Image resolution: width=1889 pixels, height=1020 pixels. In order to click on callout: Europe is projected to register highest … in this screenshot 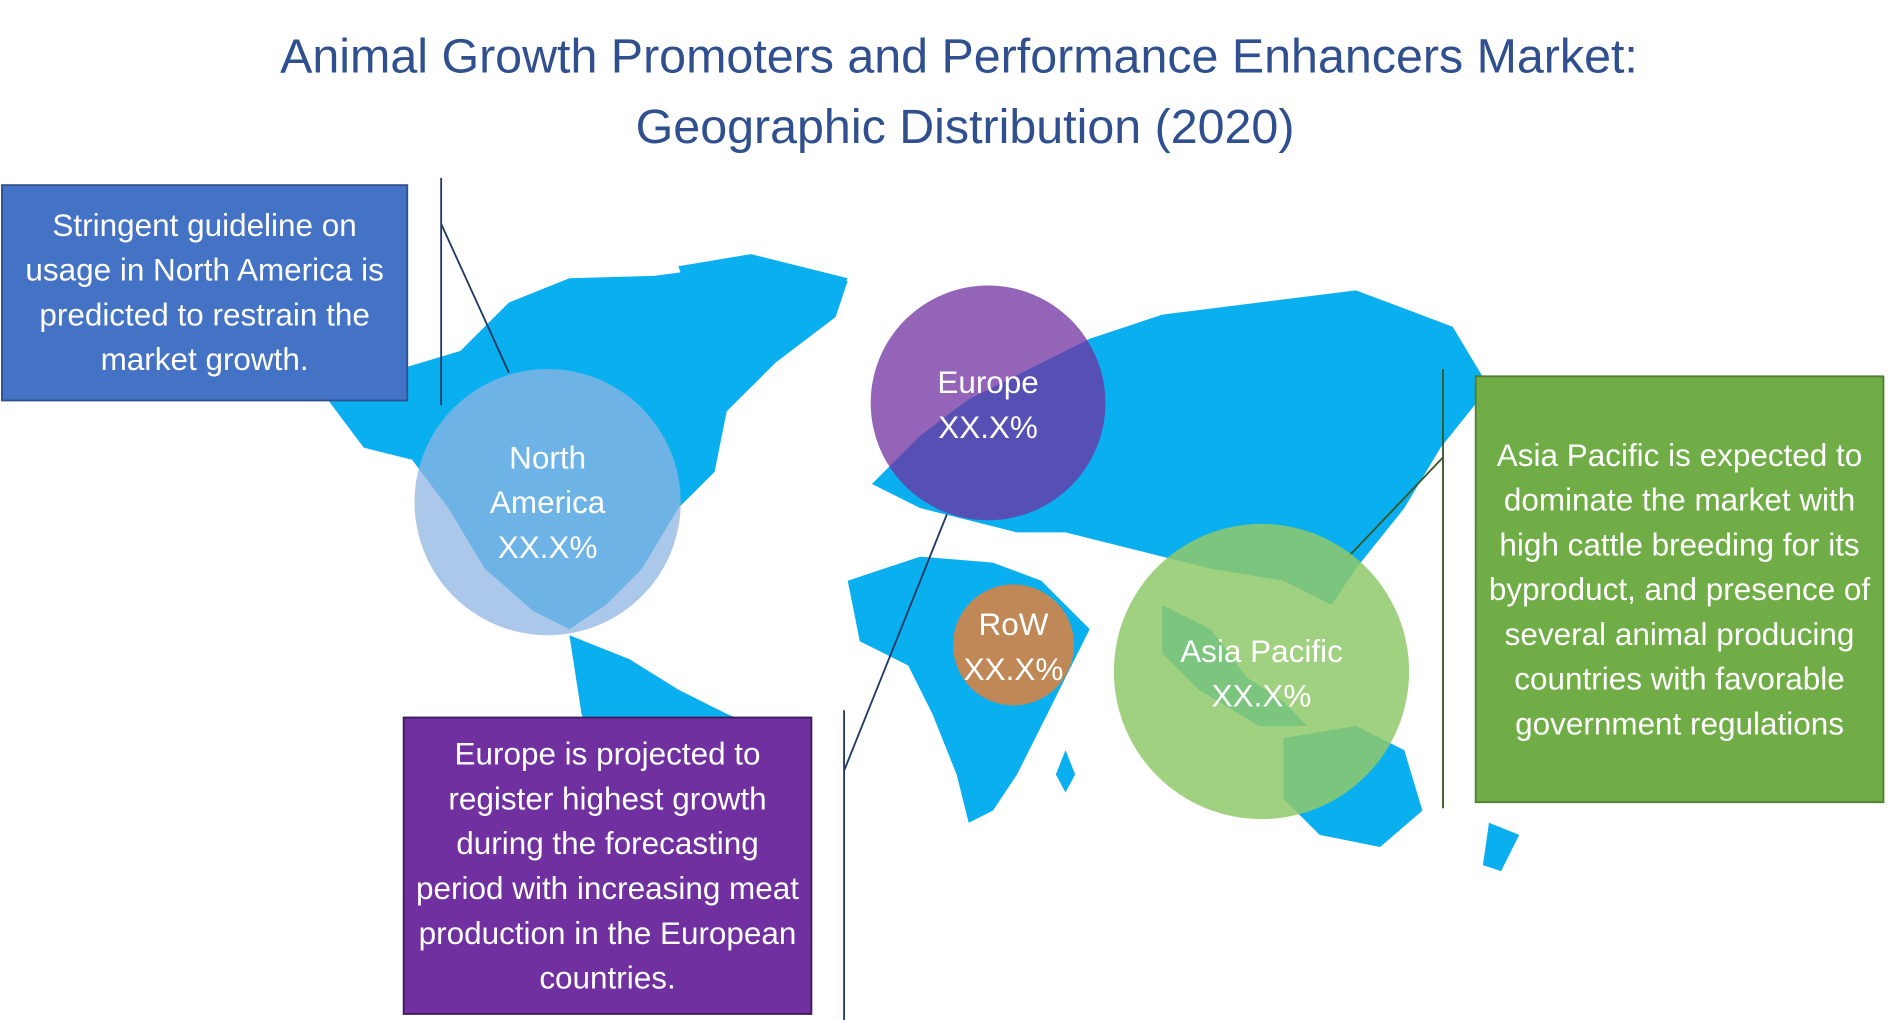, I will do `click(608, 865)`.